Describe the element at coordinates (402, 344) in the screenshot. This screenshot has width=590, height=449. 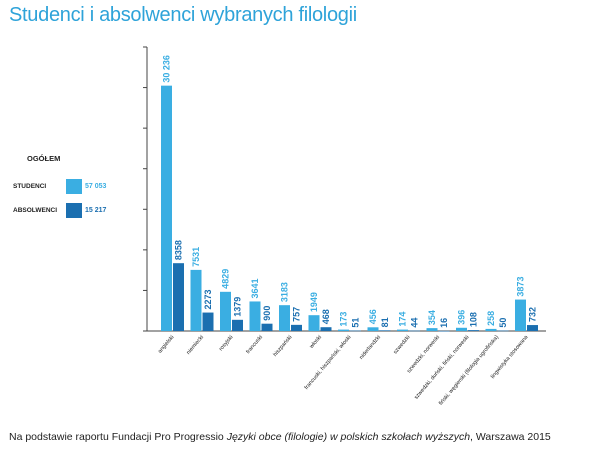
I see `category-label: szwedzki` at that location.